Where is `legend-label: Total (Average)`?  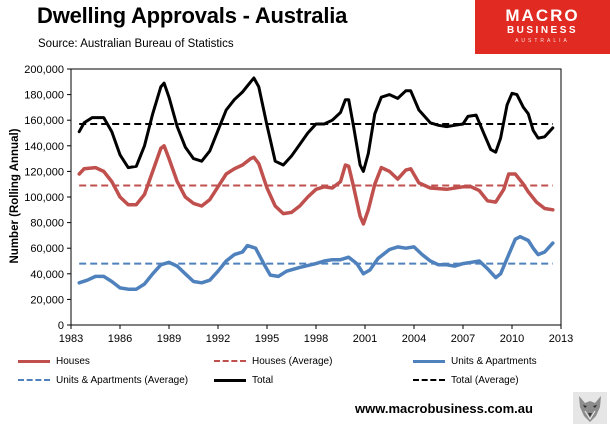 legend-label: Total (Average) is located at coordinates (485, 380).